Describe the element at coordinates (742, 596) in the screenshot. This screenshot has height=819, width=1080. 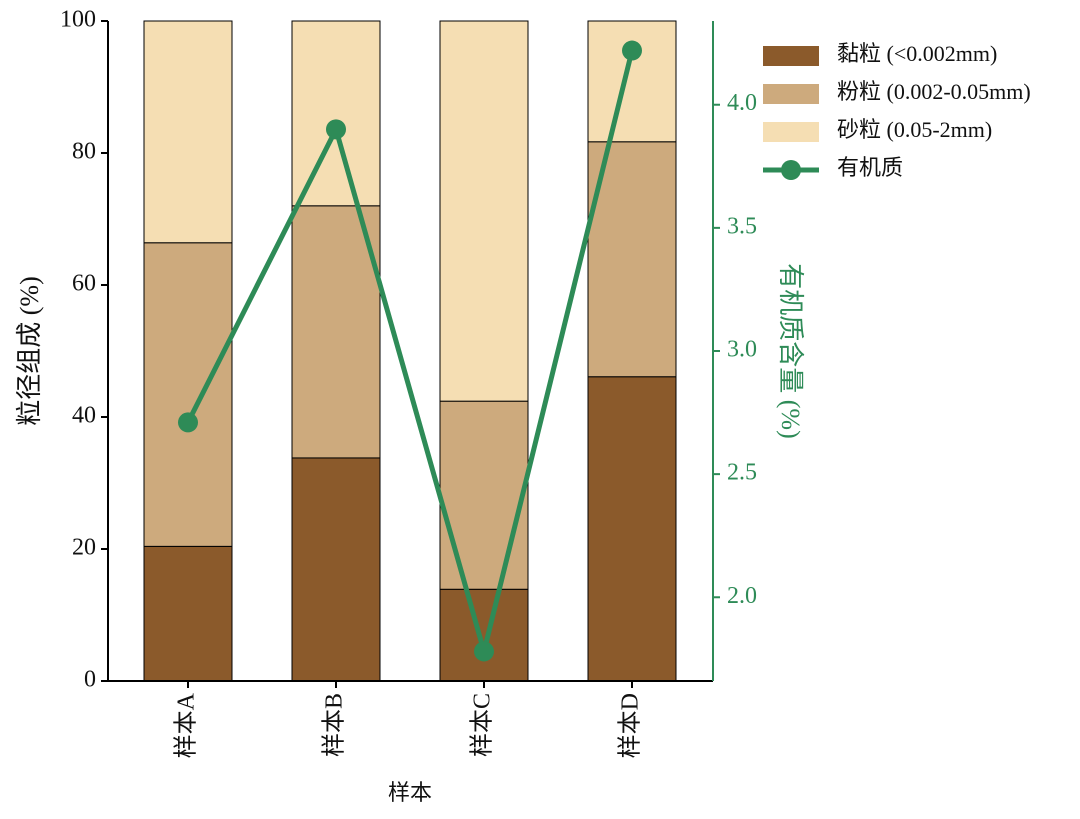
I see `y2-tick-label: 2.0` at that location.